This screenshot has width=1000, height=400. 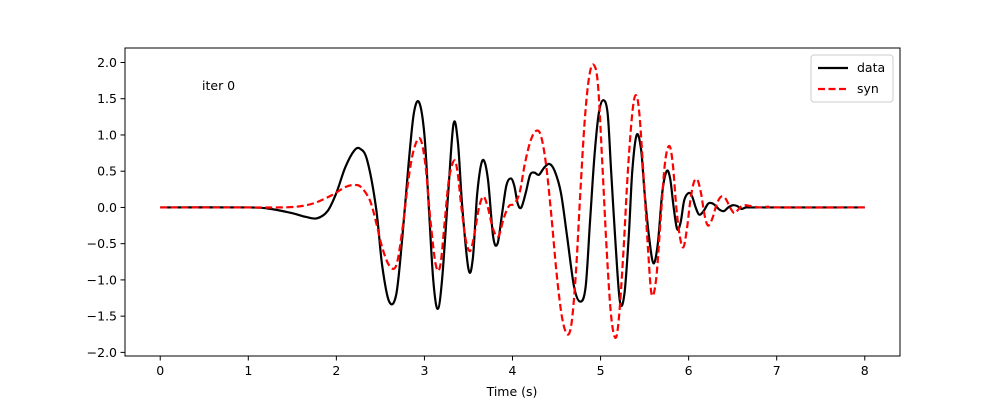 What do you see at coordinates (871, 67) in the screenshot?
I see `legend-label-data: data` at bounding box center [871, 67].